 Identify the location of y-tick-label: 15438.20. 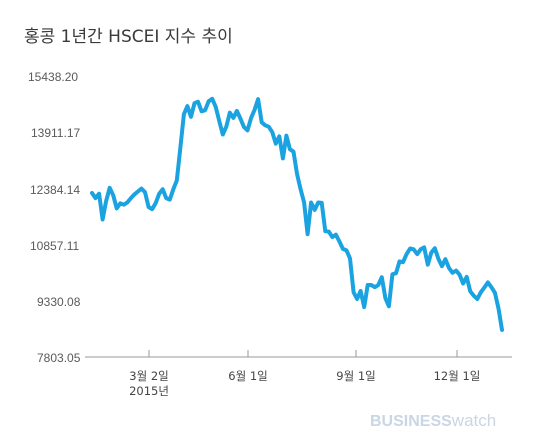
(53, 77).